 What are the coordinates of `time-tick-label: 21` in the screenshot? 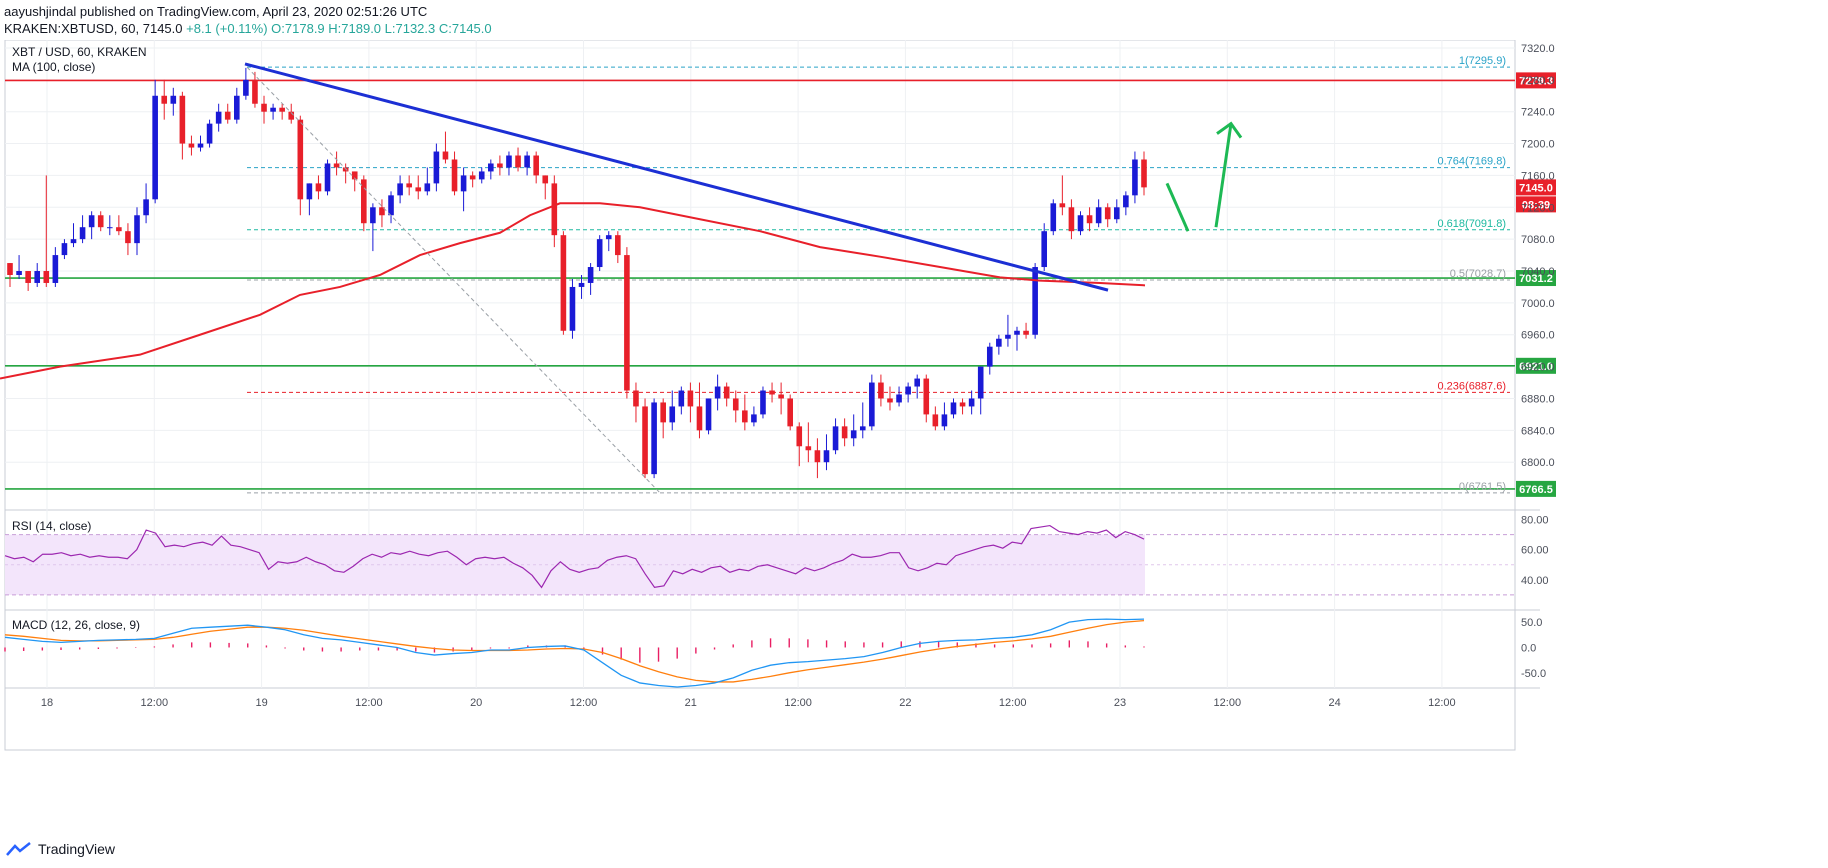 It's located at (691, 703).